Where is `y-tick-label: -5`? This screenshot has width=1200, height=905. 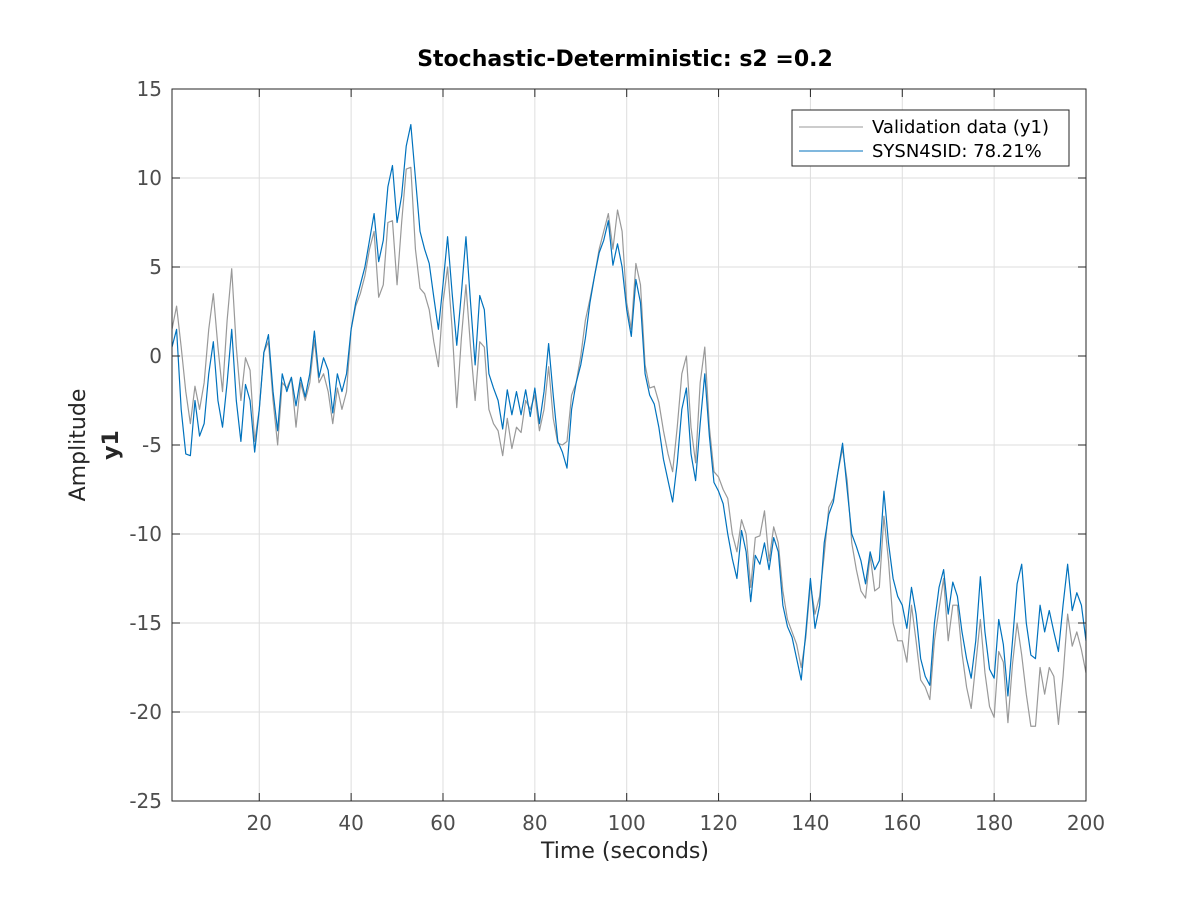 y-tick-label: -5 is located at coordinates (152, 445).